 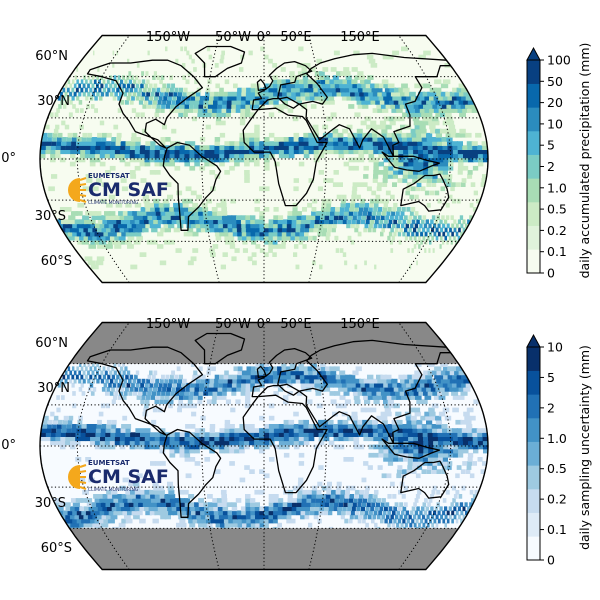 What do you see at coordinates (584, 447) in the screenshot?
I see `colorbar-label: daily sampling uncertainty (mm)` at bounding box center [584, 447].